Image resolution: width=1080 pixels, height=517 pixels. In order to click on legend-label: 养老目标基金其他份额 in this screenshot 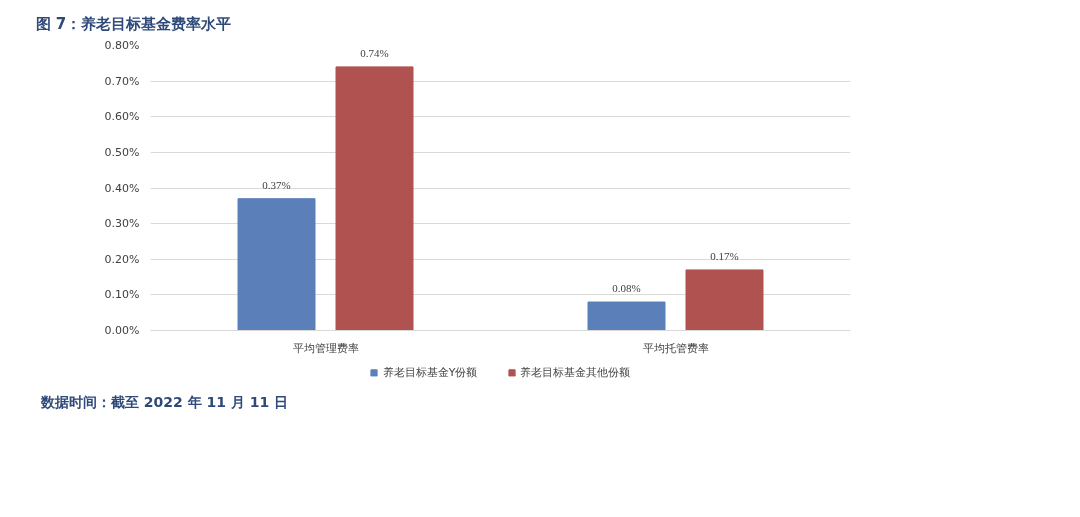, I will do `click(575, 372)`.